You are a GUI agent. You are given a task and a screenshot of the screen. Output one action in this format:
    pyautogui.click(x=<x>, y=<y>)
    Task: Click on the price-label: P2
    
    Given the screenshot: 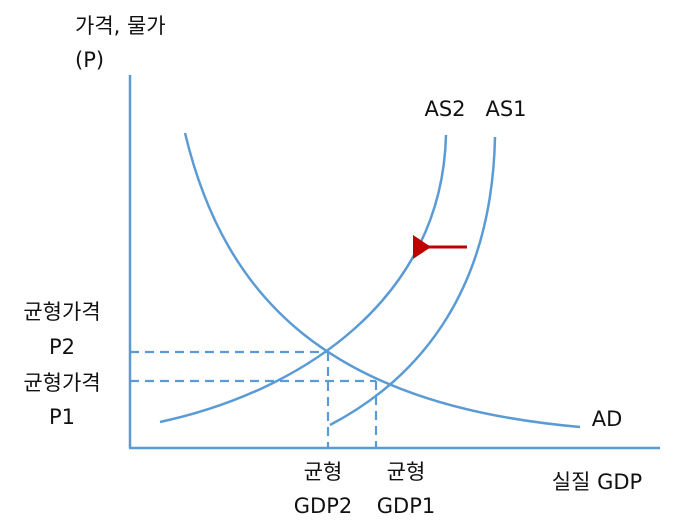 What is the action you would take?
    pyautogui.click(x=62, y=347)
    